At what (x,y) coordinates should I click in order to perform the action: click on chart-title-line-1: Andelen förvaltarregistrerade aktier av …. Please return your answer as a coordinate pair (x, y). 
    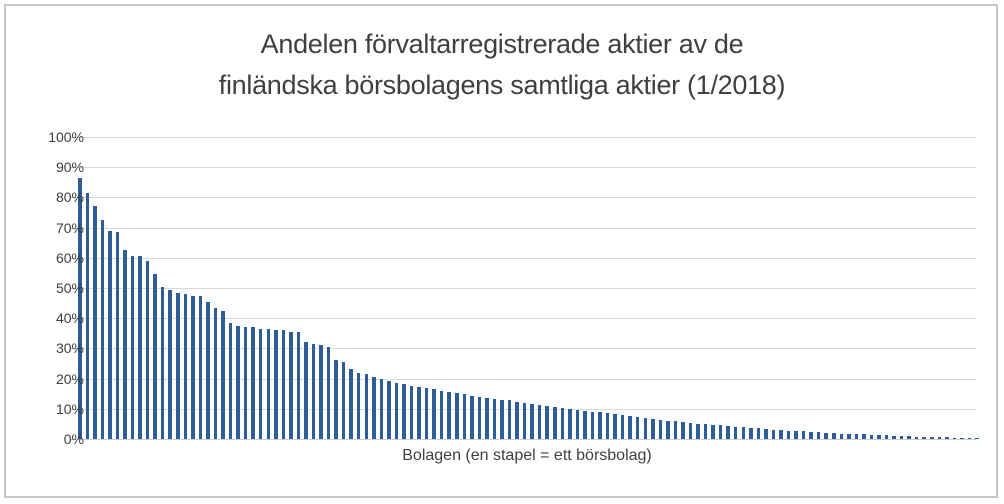
    Looking at the image, I should click on (502, 44).